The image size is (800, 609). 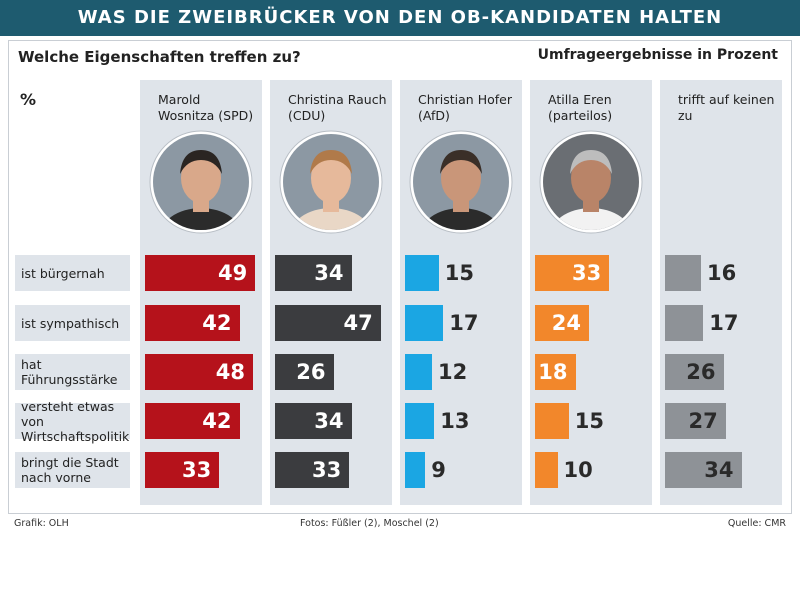 I want to click on row-label: ist sympathisch, so click(x=72, y=323).